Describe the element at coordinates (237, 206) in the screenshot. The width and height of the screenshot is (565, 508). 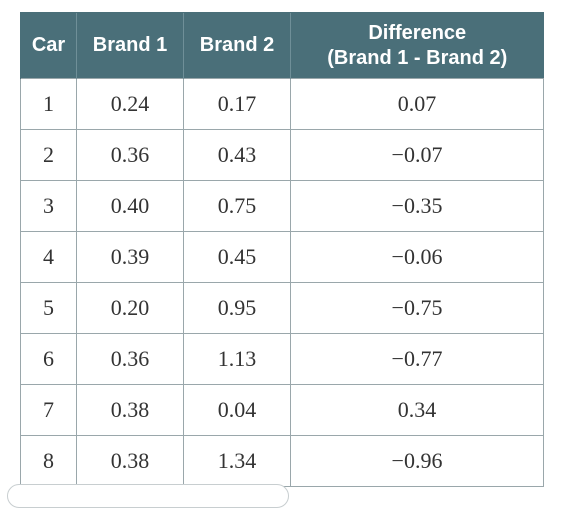
I see `cell-brand-2: 0.75` at that location.